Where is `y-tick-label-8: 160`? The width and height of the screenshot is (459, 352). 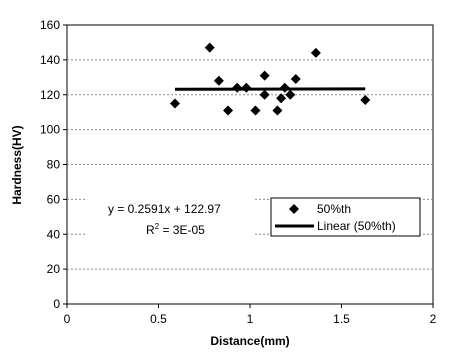
y-tick-label-8: 160 is located at coordinates (50, 25).